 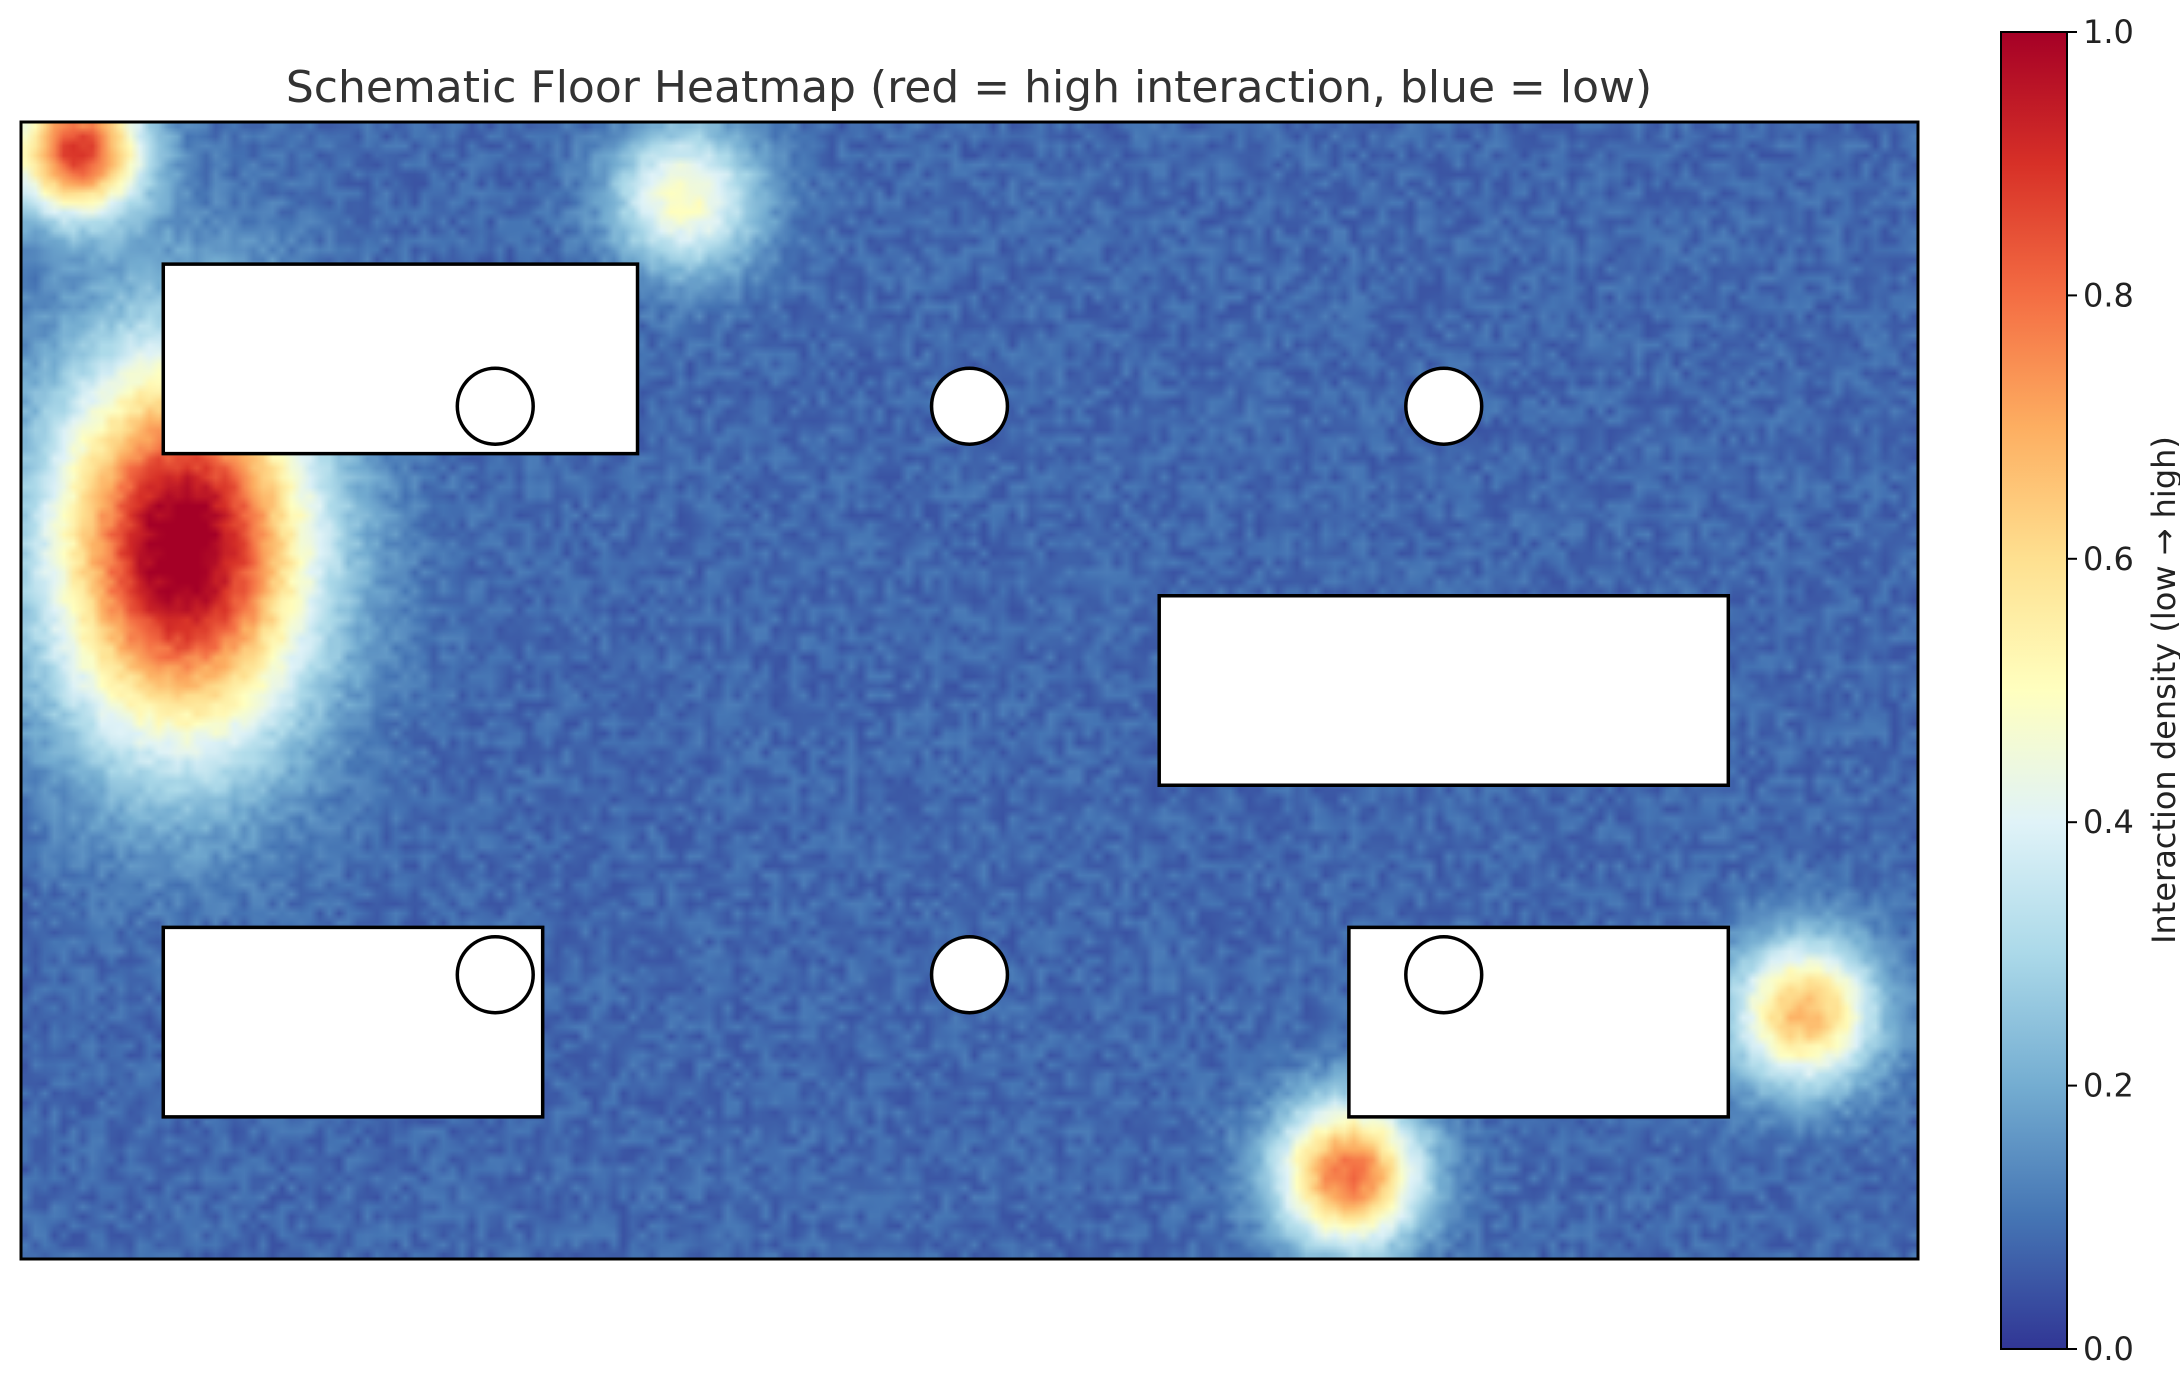 What do you see at coordinates (2108, 1349) in the screenshot?
I see `colorbar-tick-label: 0.0` at bounding box center [2108, 1349].